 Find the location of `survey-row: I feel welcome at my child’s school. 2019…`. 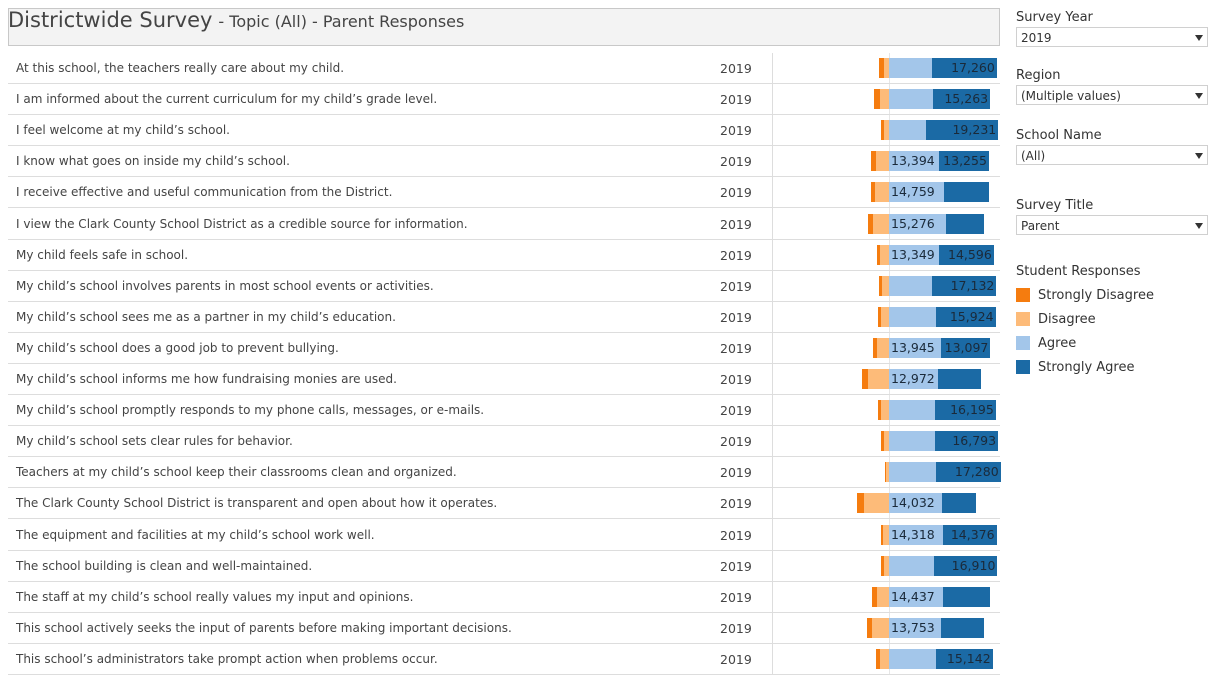

survey-row: I feel welcome at my child’s school. 2019… is located at coordinates (504, 131).